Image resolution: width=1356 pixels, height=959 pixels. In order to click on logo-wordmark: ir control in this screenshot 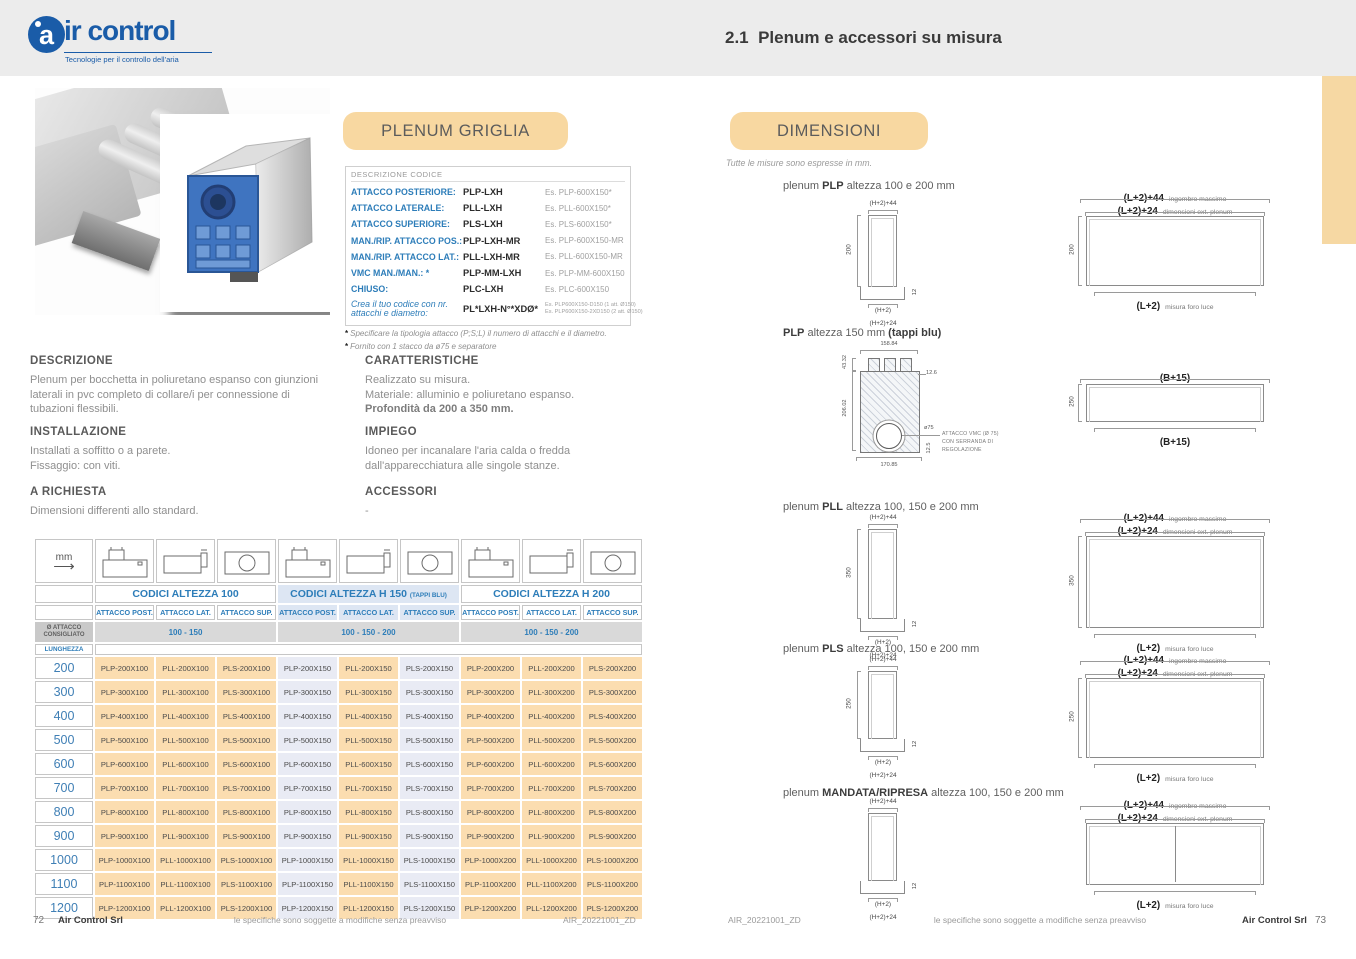, I will do `click(120, 30)`.